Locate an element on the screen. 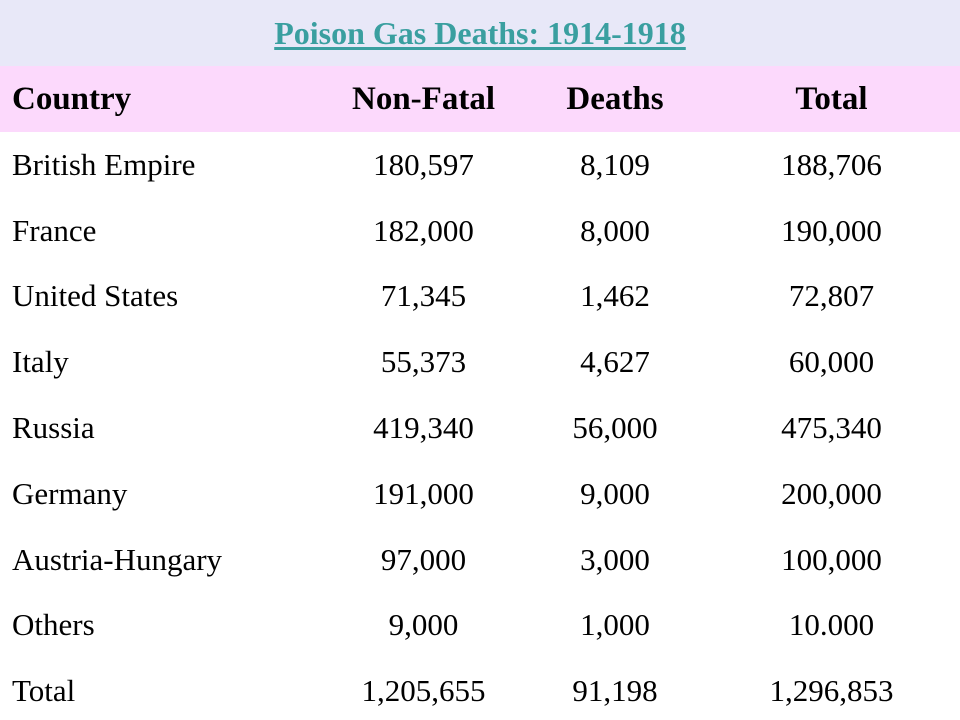 This screenshot has width=960, height=720. cell-country: Russia is located at coordinates (53, 428).